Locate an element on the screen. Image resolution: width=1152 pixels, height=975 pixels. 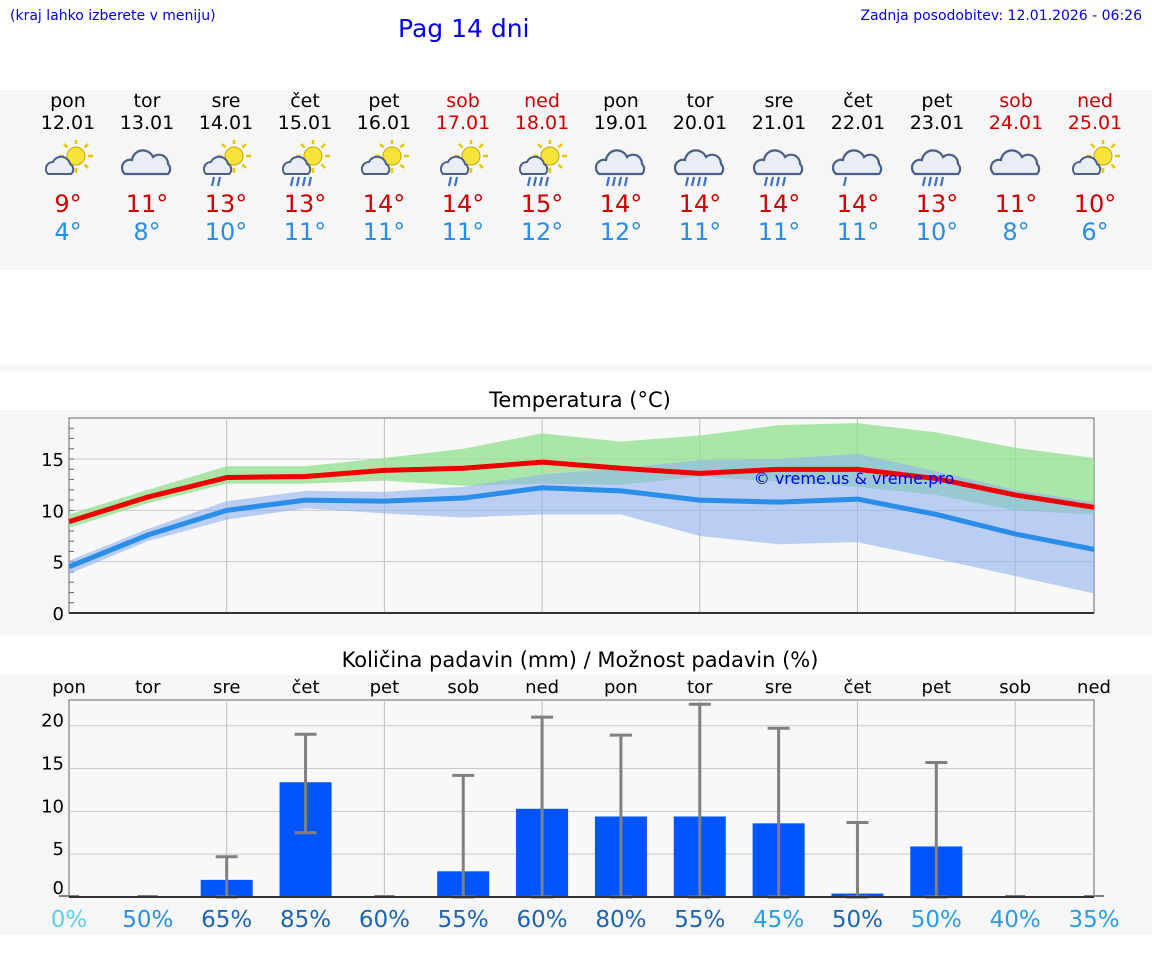
forecast-day-date: 20.01 is located at coordinates (700, 123).